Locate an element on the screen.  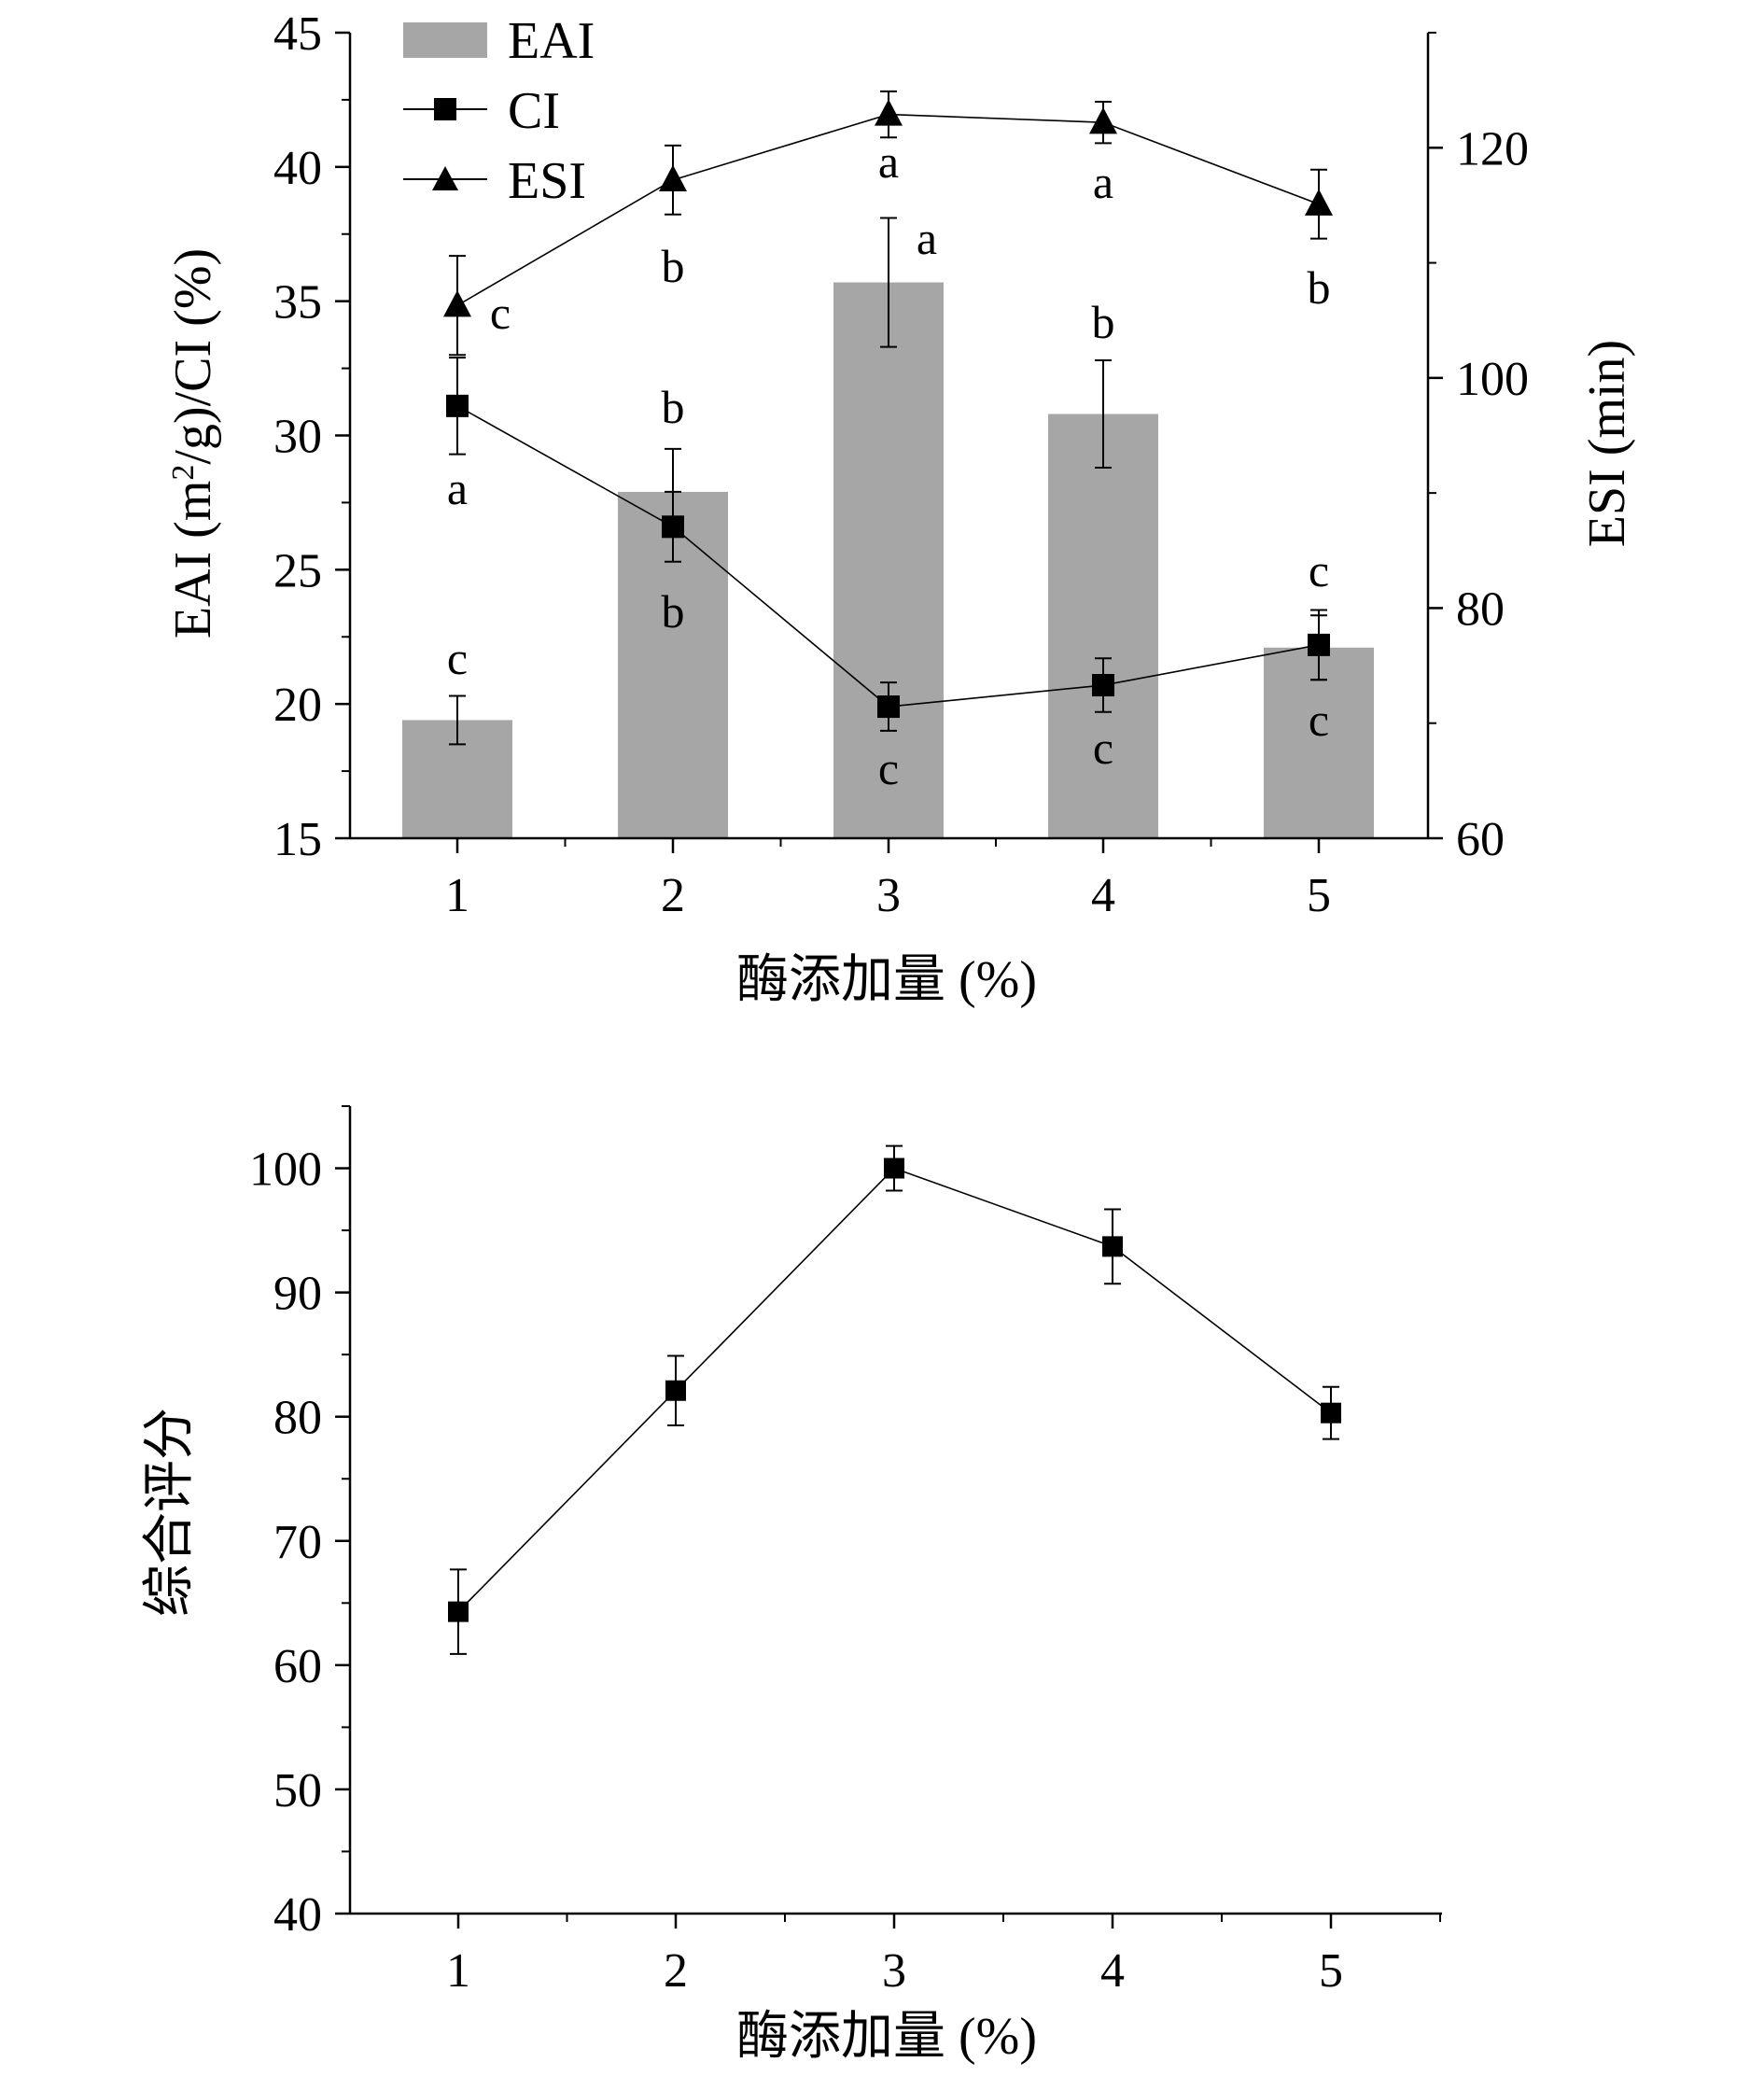
legend-esi-label: ESI is located at coordinates (547, 181).